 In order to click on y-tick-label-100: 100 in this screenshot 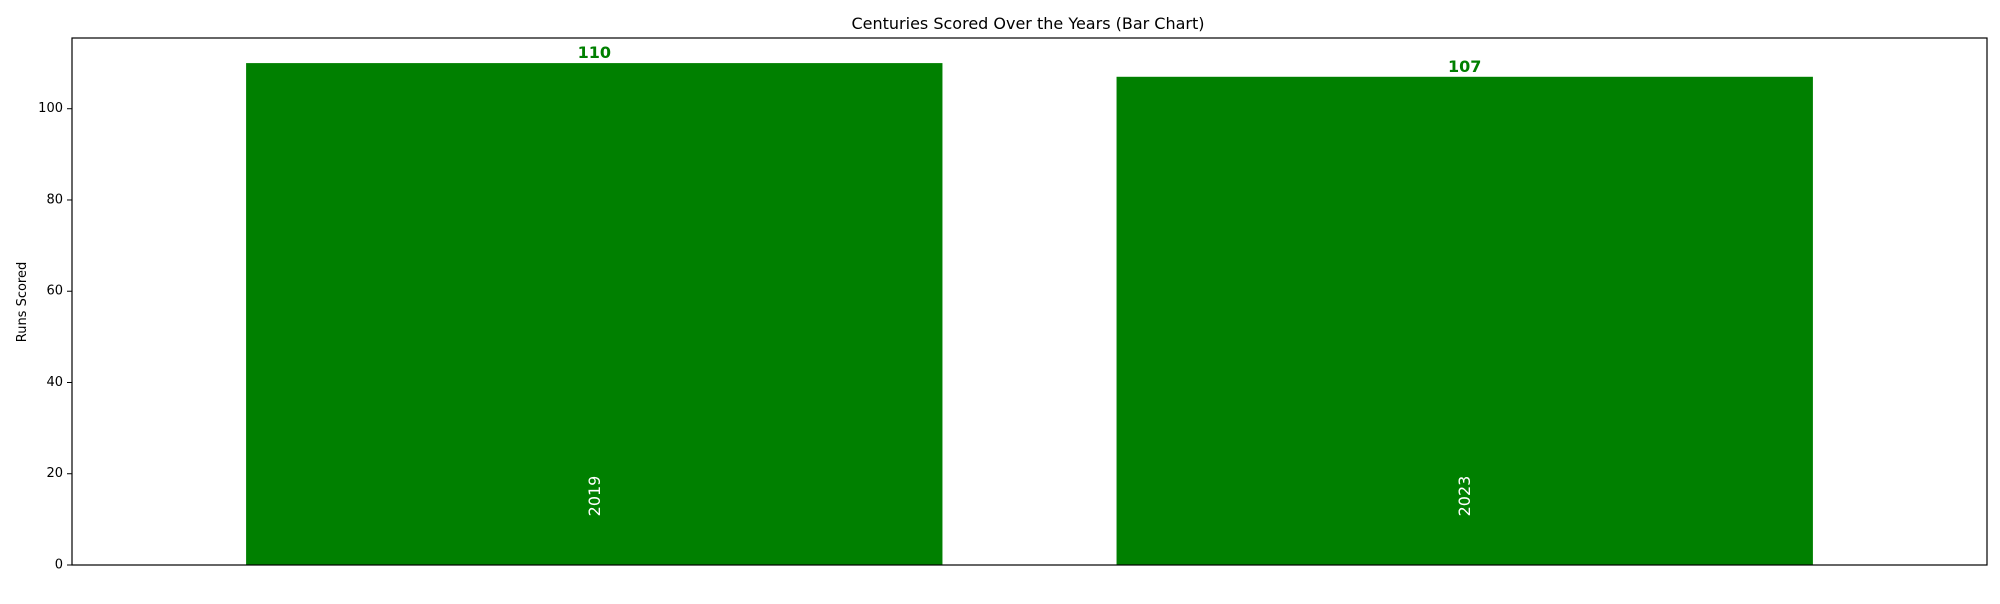, I will do `click(50, 108)`.